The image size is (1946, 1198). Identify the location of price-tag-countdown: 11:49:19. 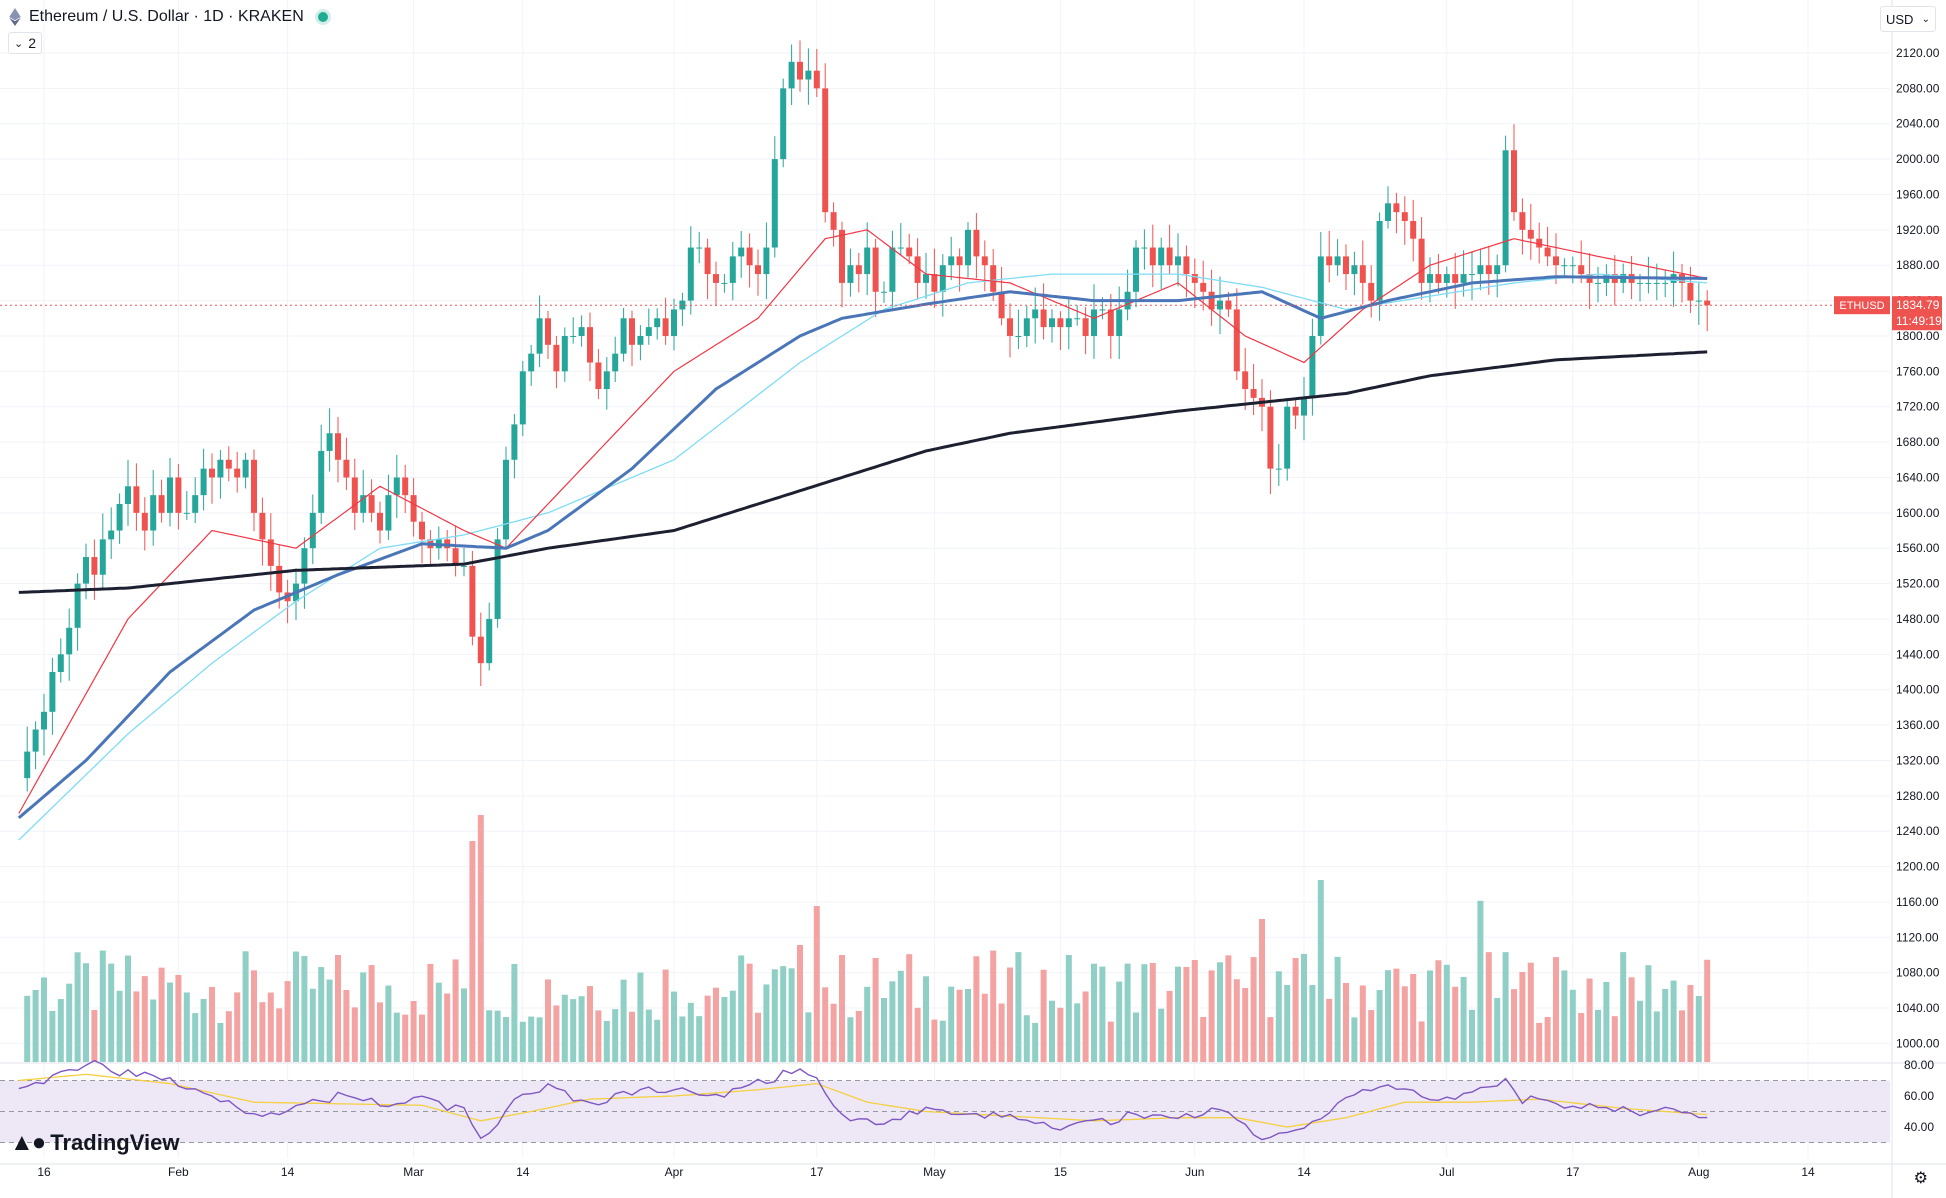
(1919, 321).